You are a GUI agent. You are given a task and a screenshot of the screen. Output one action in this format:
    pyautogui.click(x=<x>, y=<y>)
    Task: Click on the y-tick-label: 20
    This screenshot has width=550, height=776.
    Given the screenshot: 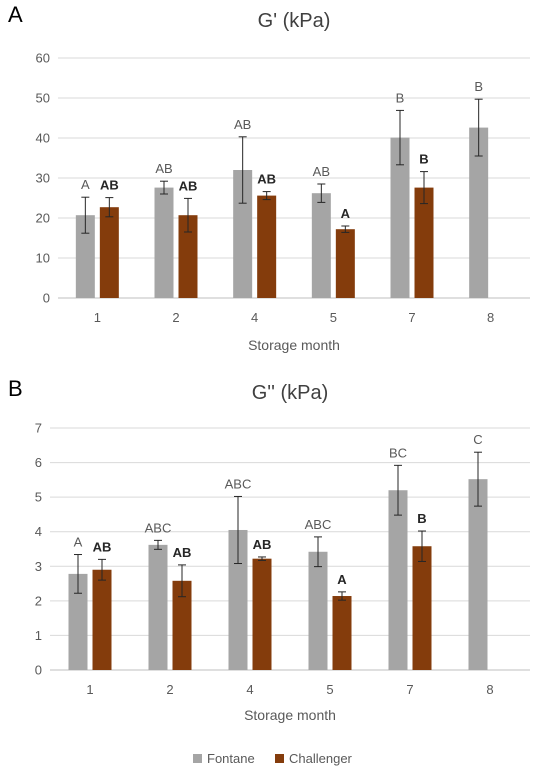 What is the action you would take?
    pyautogui.click(x=43, y=218)
    